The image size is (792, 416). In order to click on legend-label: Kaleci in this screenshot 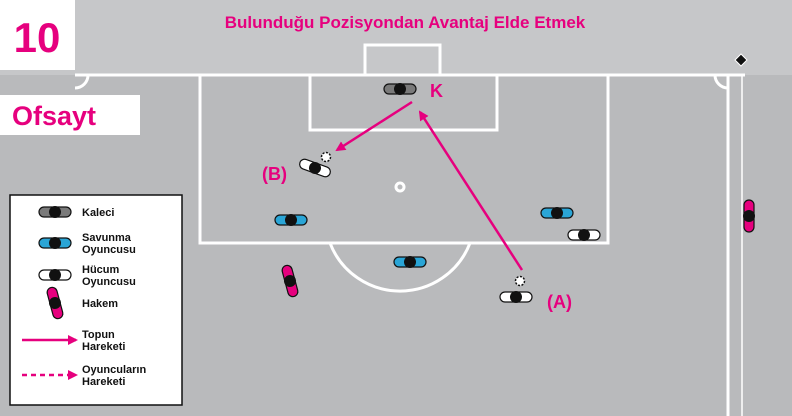, I will do `click(98, 213)`.